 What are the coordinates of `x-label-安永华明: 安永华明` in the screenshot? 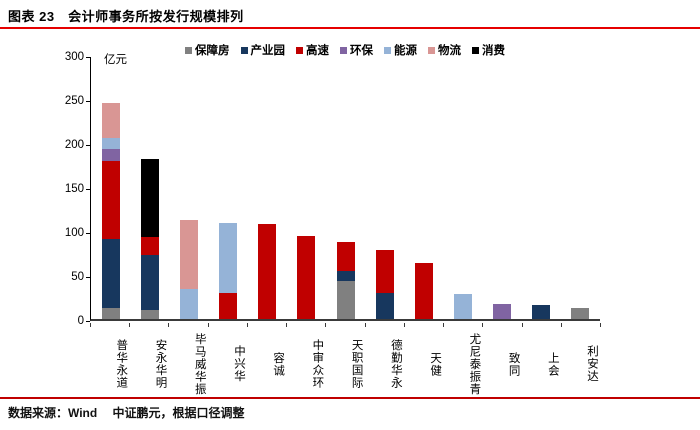 It's located at (160, 364).